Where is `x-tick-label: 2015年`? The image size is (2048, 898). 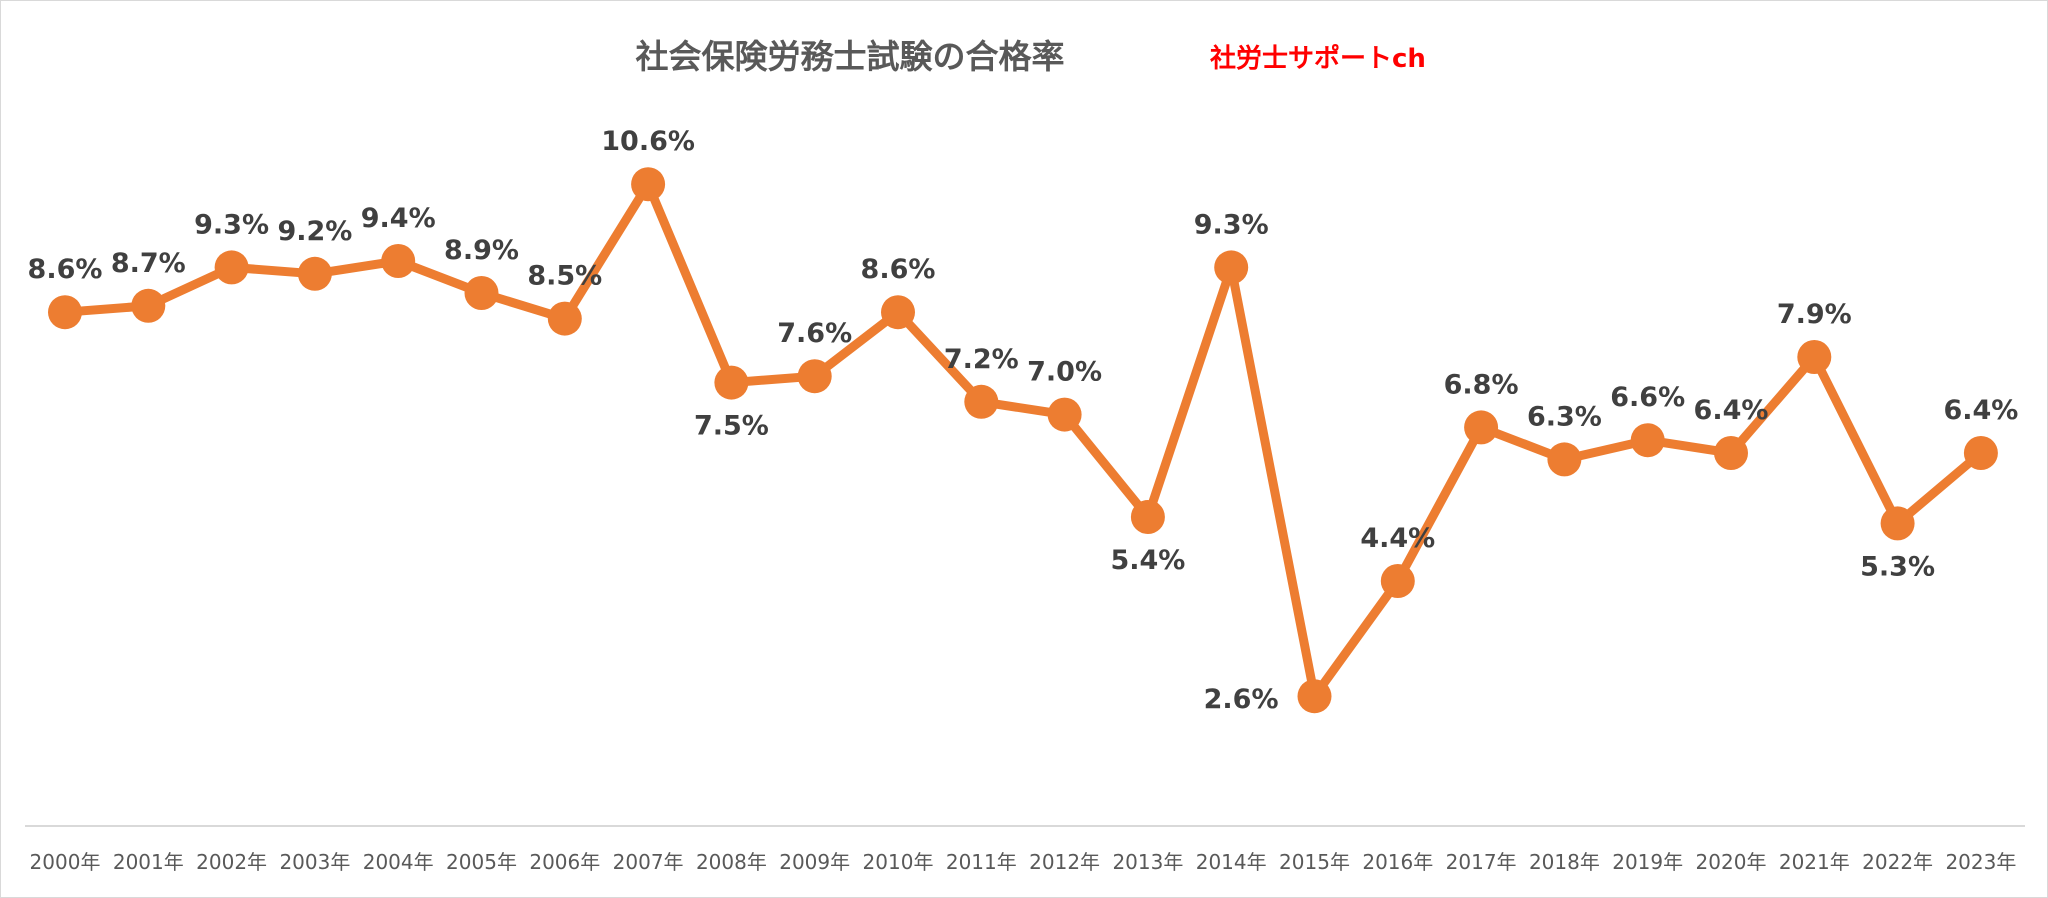 x-tick-label: 2015年 is located at coordinates (1314, 862).